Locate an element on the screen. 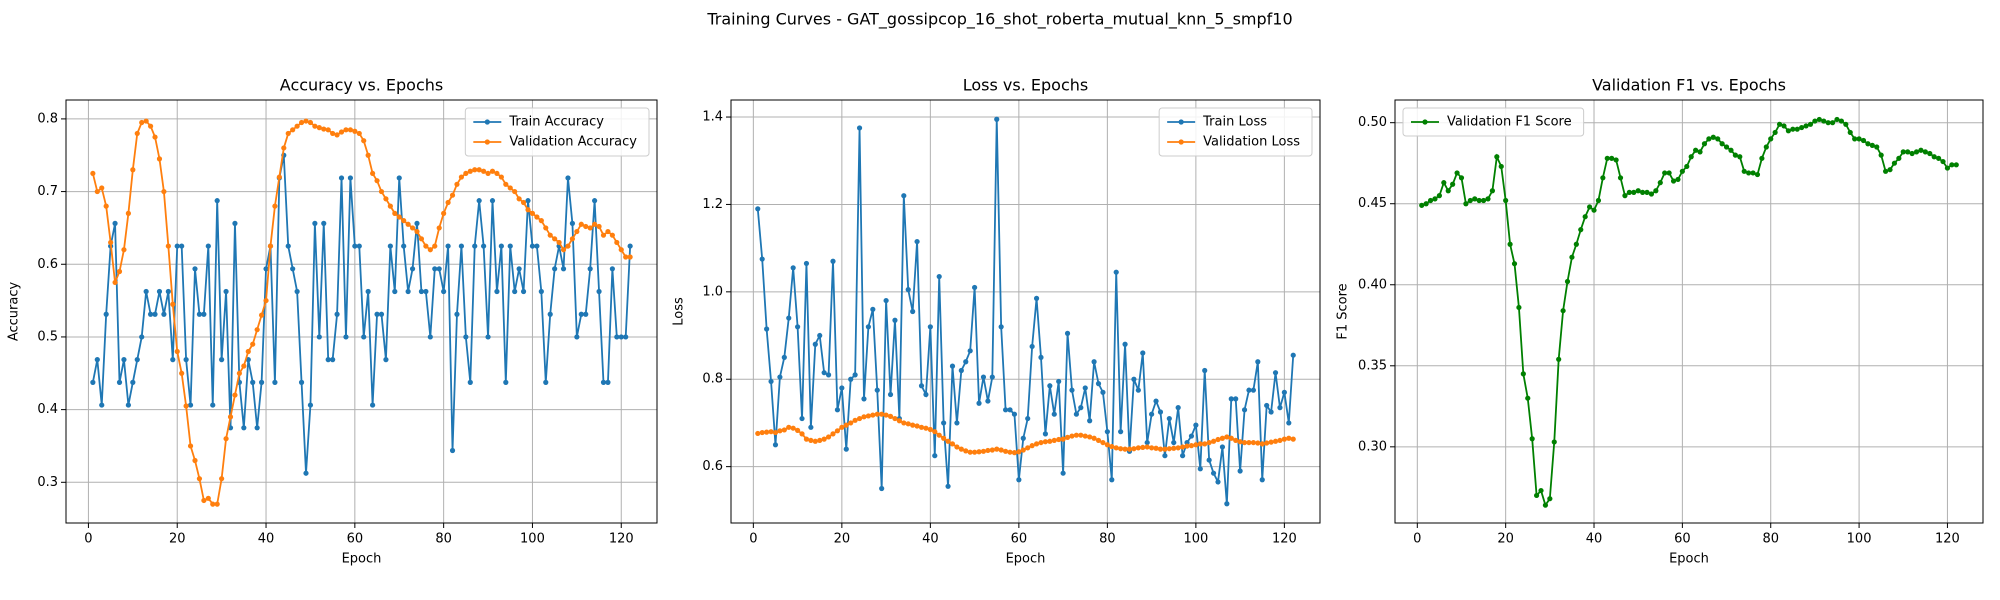 The height and width of the screenshot is (600, 2000). x-tick-label: 20 is located at coordinates (842, 539).